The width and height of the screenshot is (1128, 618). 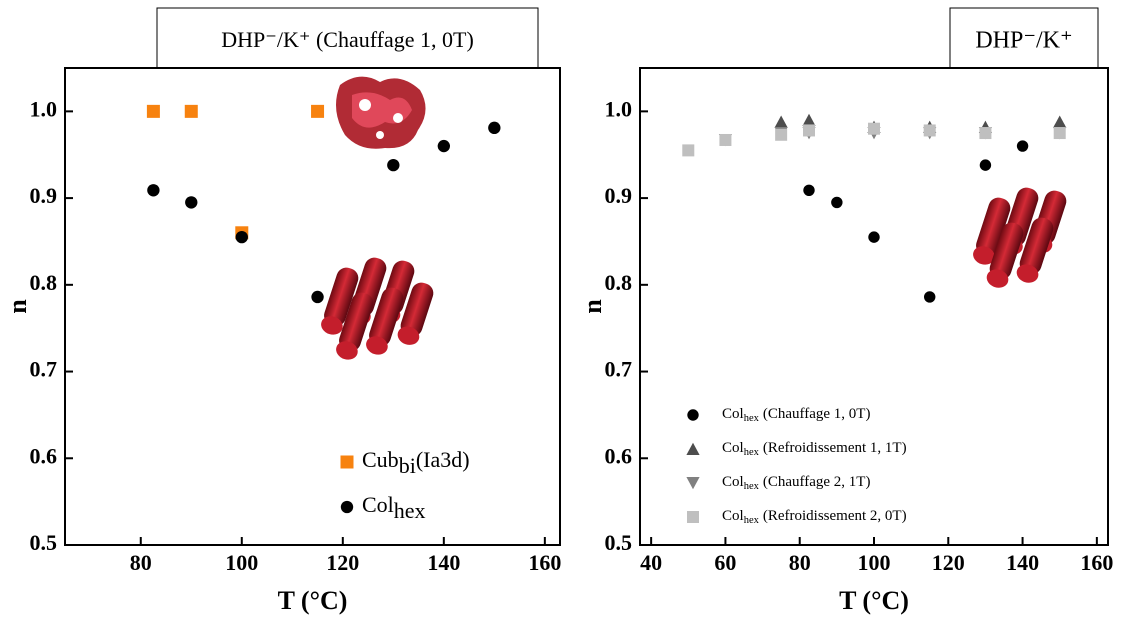 I want to click on legend-suffix: (Refroidissement 1, 1T), so click(x=835, y=448).